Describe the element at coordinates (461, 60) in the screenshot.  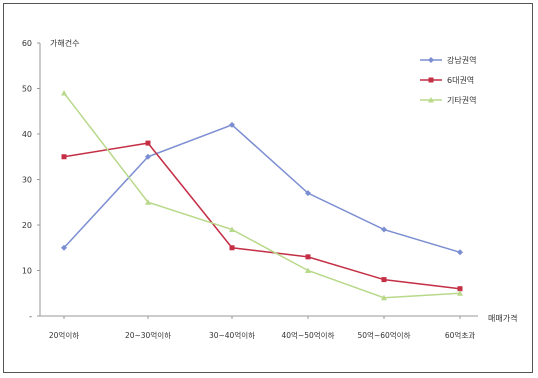
I see `legend-label: 강남권역` at that location.